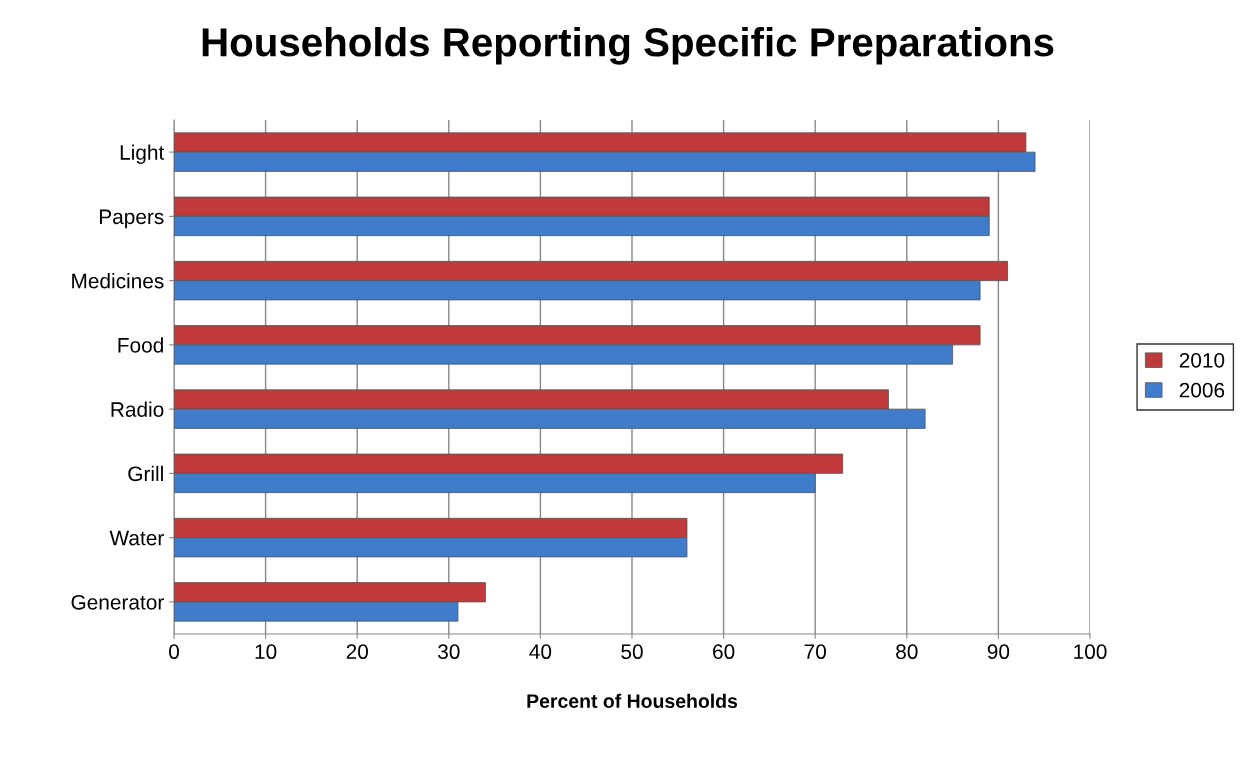 This screenshot has width=1255, height=772. I want to click on x-tick-label: 0, so click(174, 652).